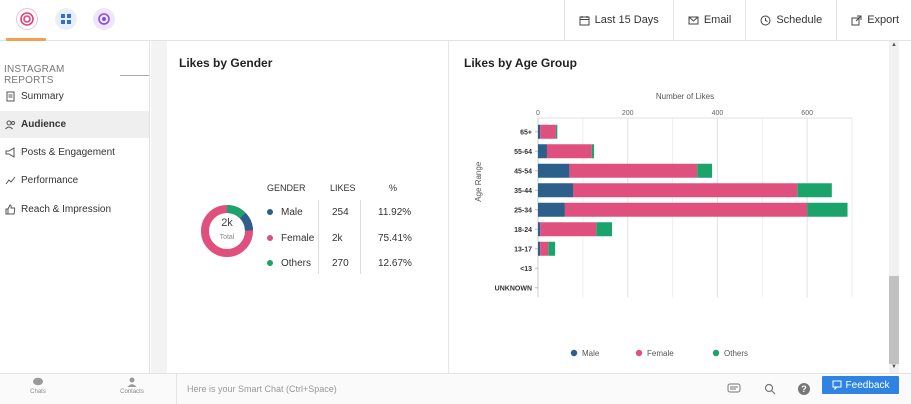 The width and height of the screenshot is (911, 404). What do you see at coordinates (894, 367) in the screenshot?
I see `scroll-down-arrow-icon: ▼` at bounding box center [894, 367].